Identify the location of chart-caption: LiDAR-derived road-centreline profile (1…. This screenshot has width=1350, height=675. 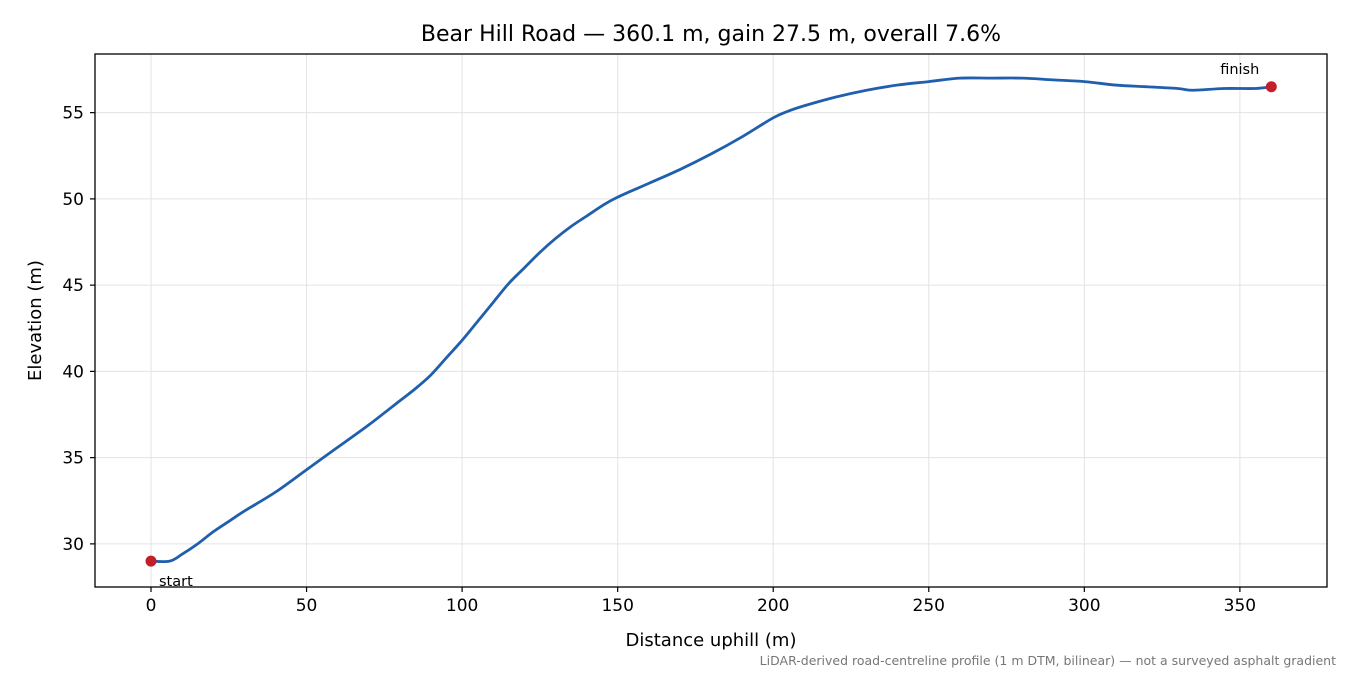
(1048, 660).